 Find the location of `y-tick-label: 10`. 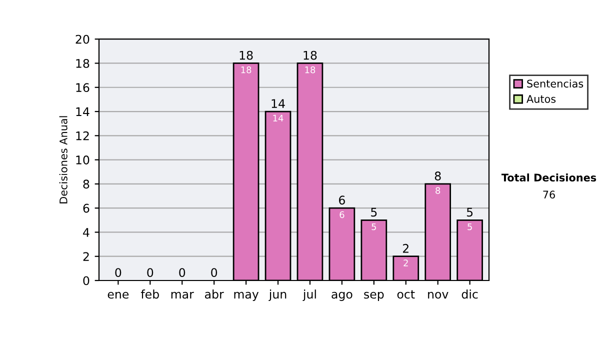

y-tick-label: 10 is located at coordinates (83, 160).